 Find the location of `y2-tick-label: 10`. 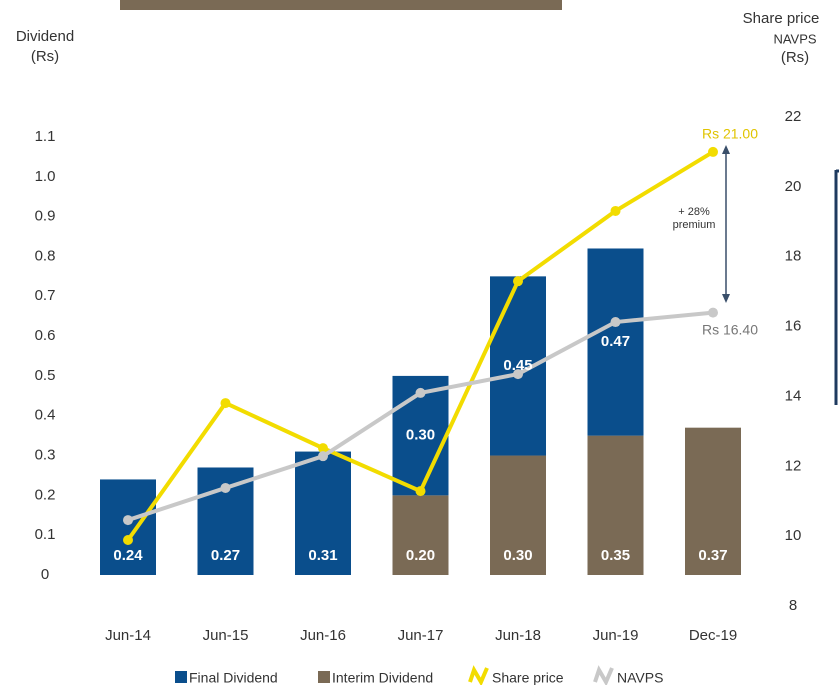

y2-tick-label: 10 is located at coordinates (793, 535).